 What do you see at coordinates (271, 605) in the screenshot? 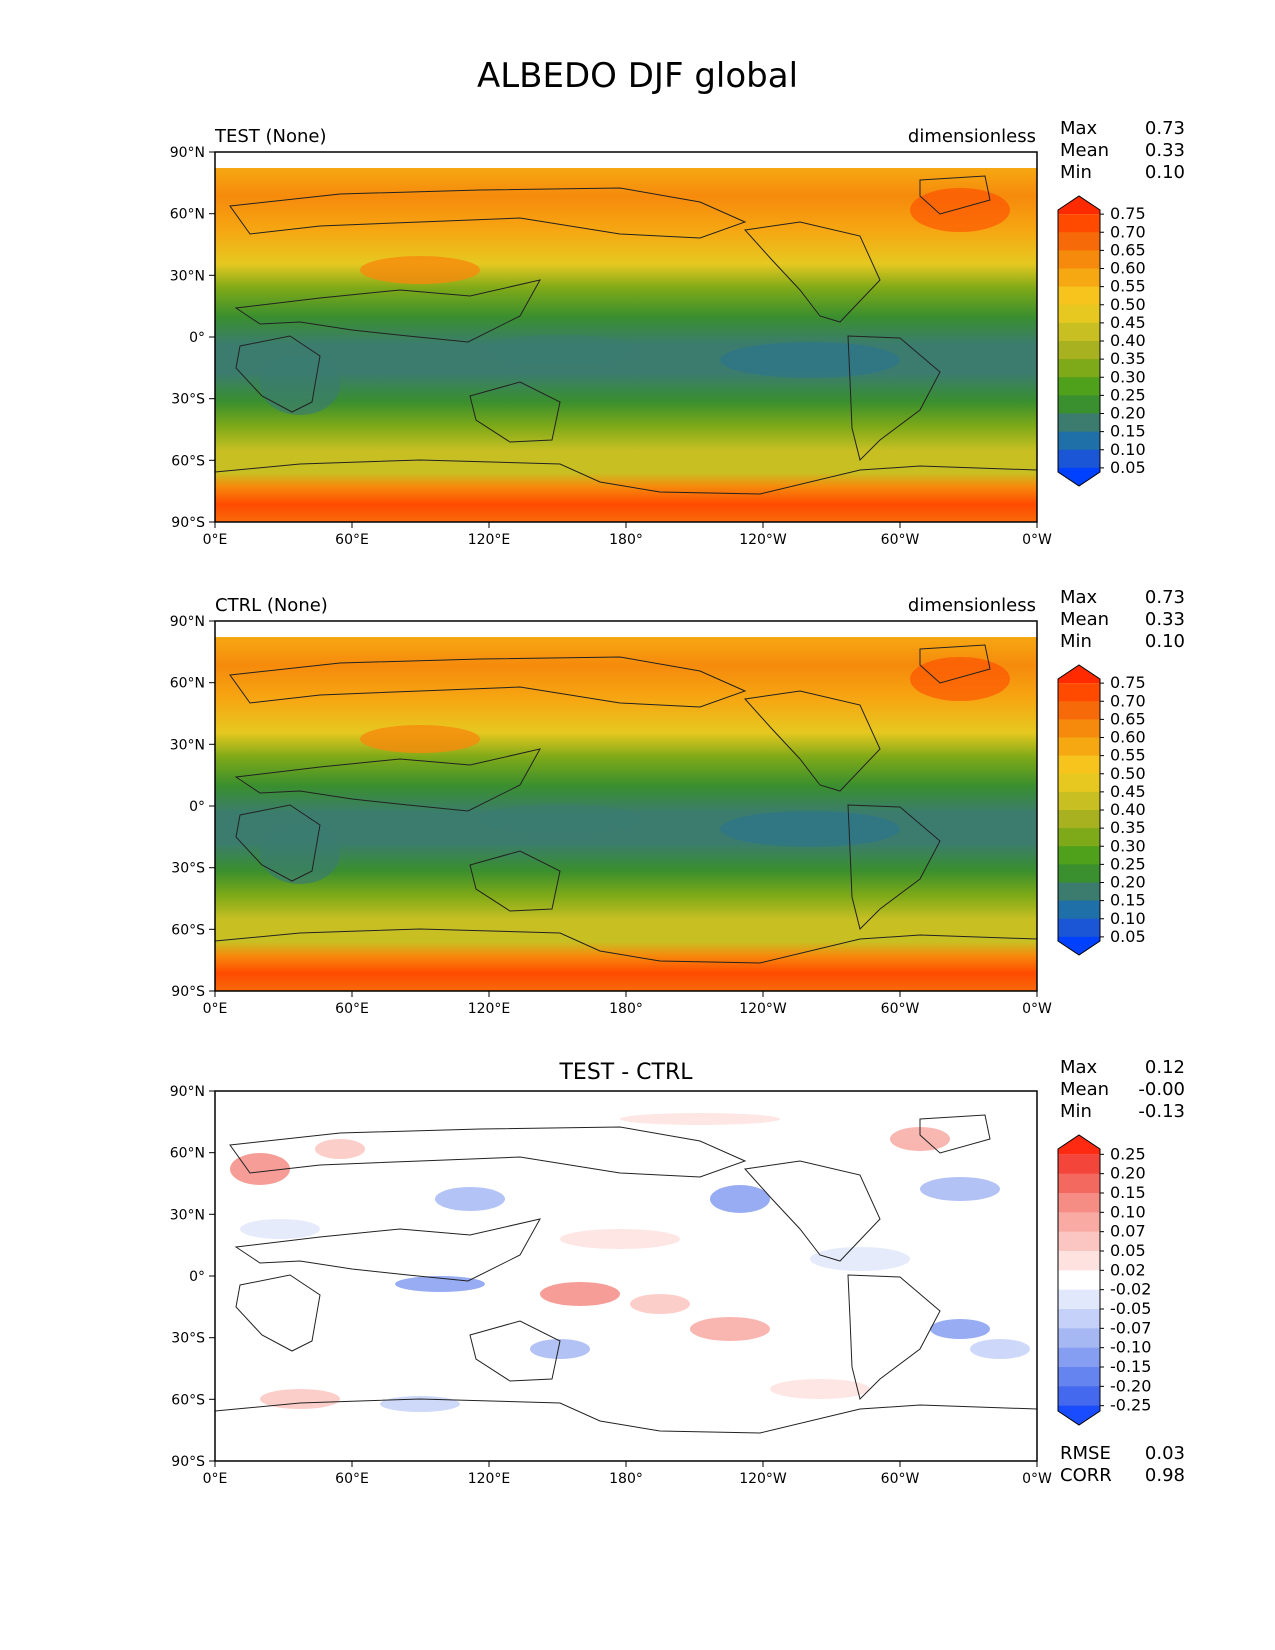
I see `panel-ctrl-left-title: CTRL (None)` at bounding box center [271, 605].